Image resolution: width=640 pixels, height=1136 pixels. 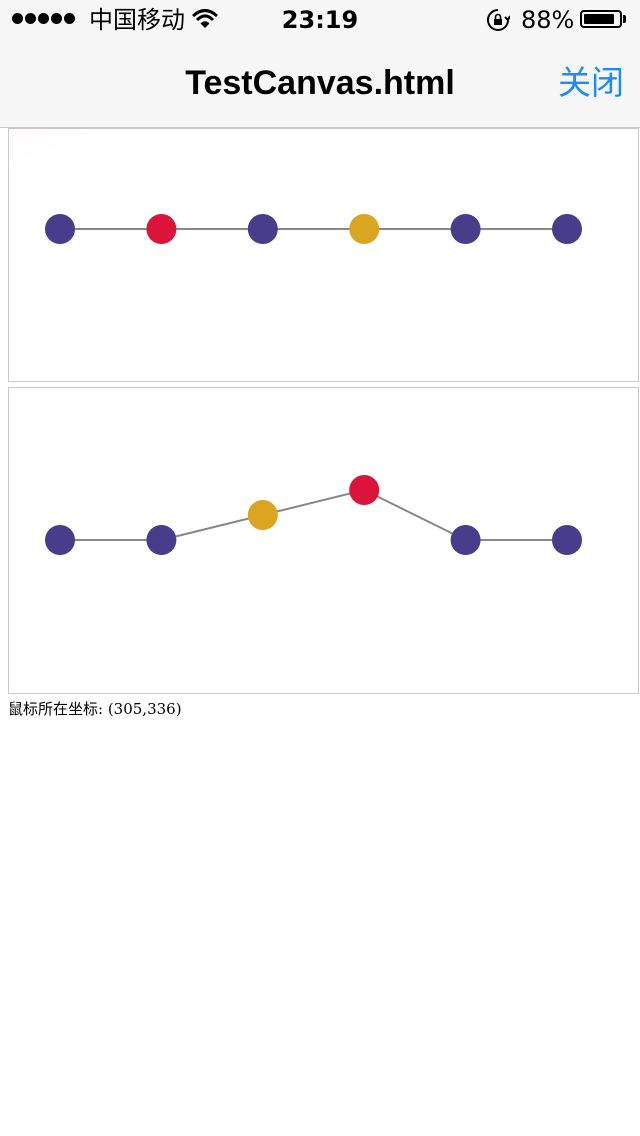 What do you see at coordinates (591, 82) in the screenshot?
I see `close-button: 关闭` at bounding box center [591, 82].